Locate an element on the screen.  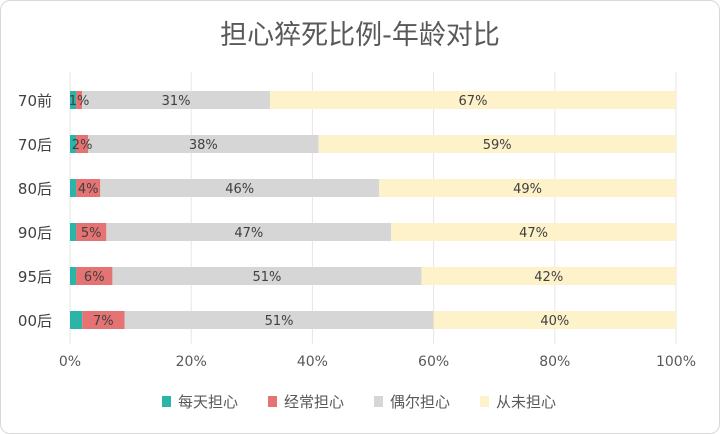
legend-label: 经常担心 is located at coordinates (314, 402).